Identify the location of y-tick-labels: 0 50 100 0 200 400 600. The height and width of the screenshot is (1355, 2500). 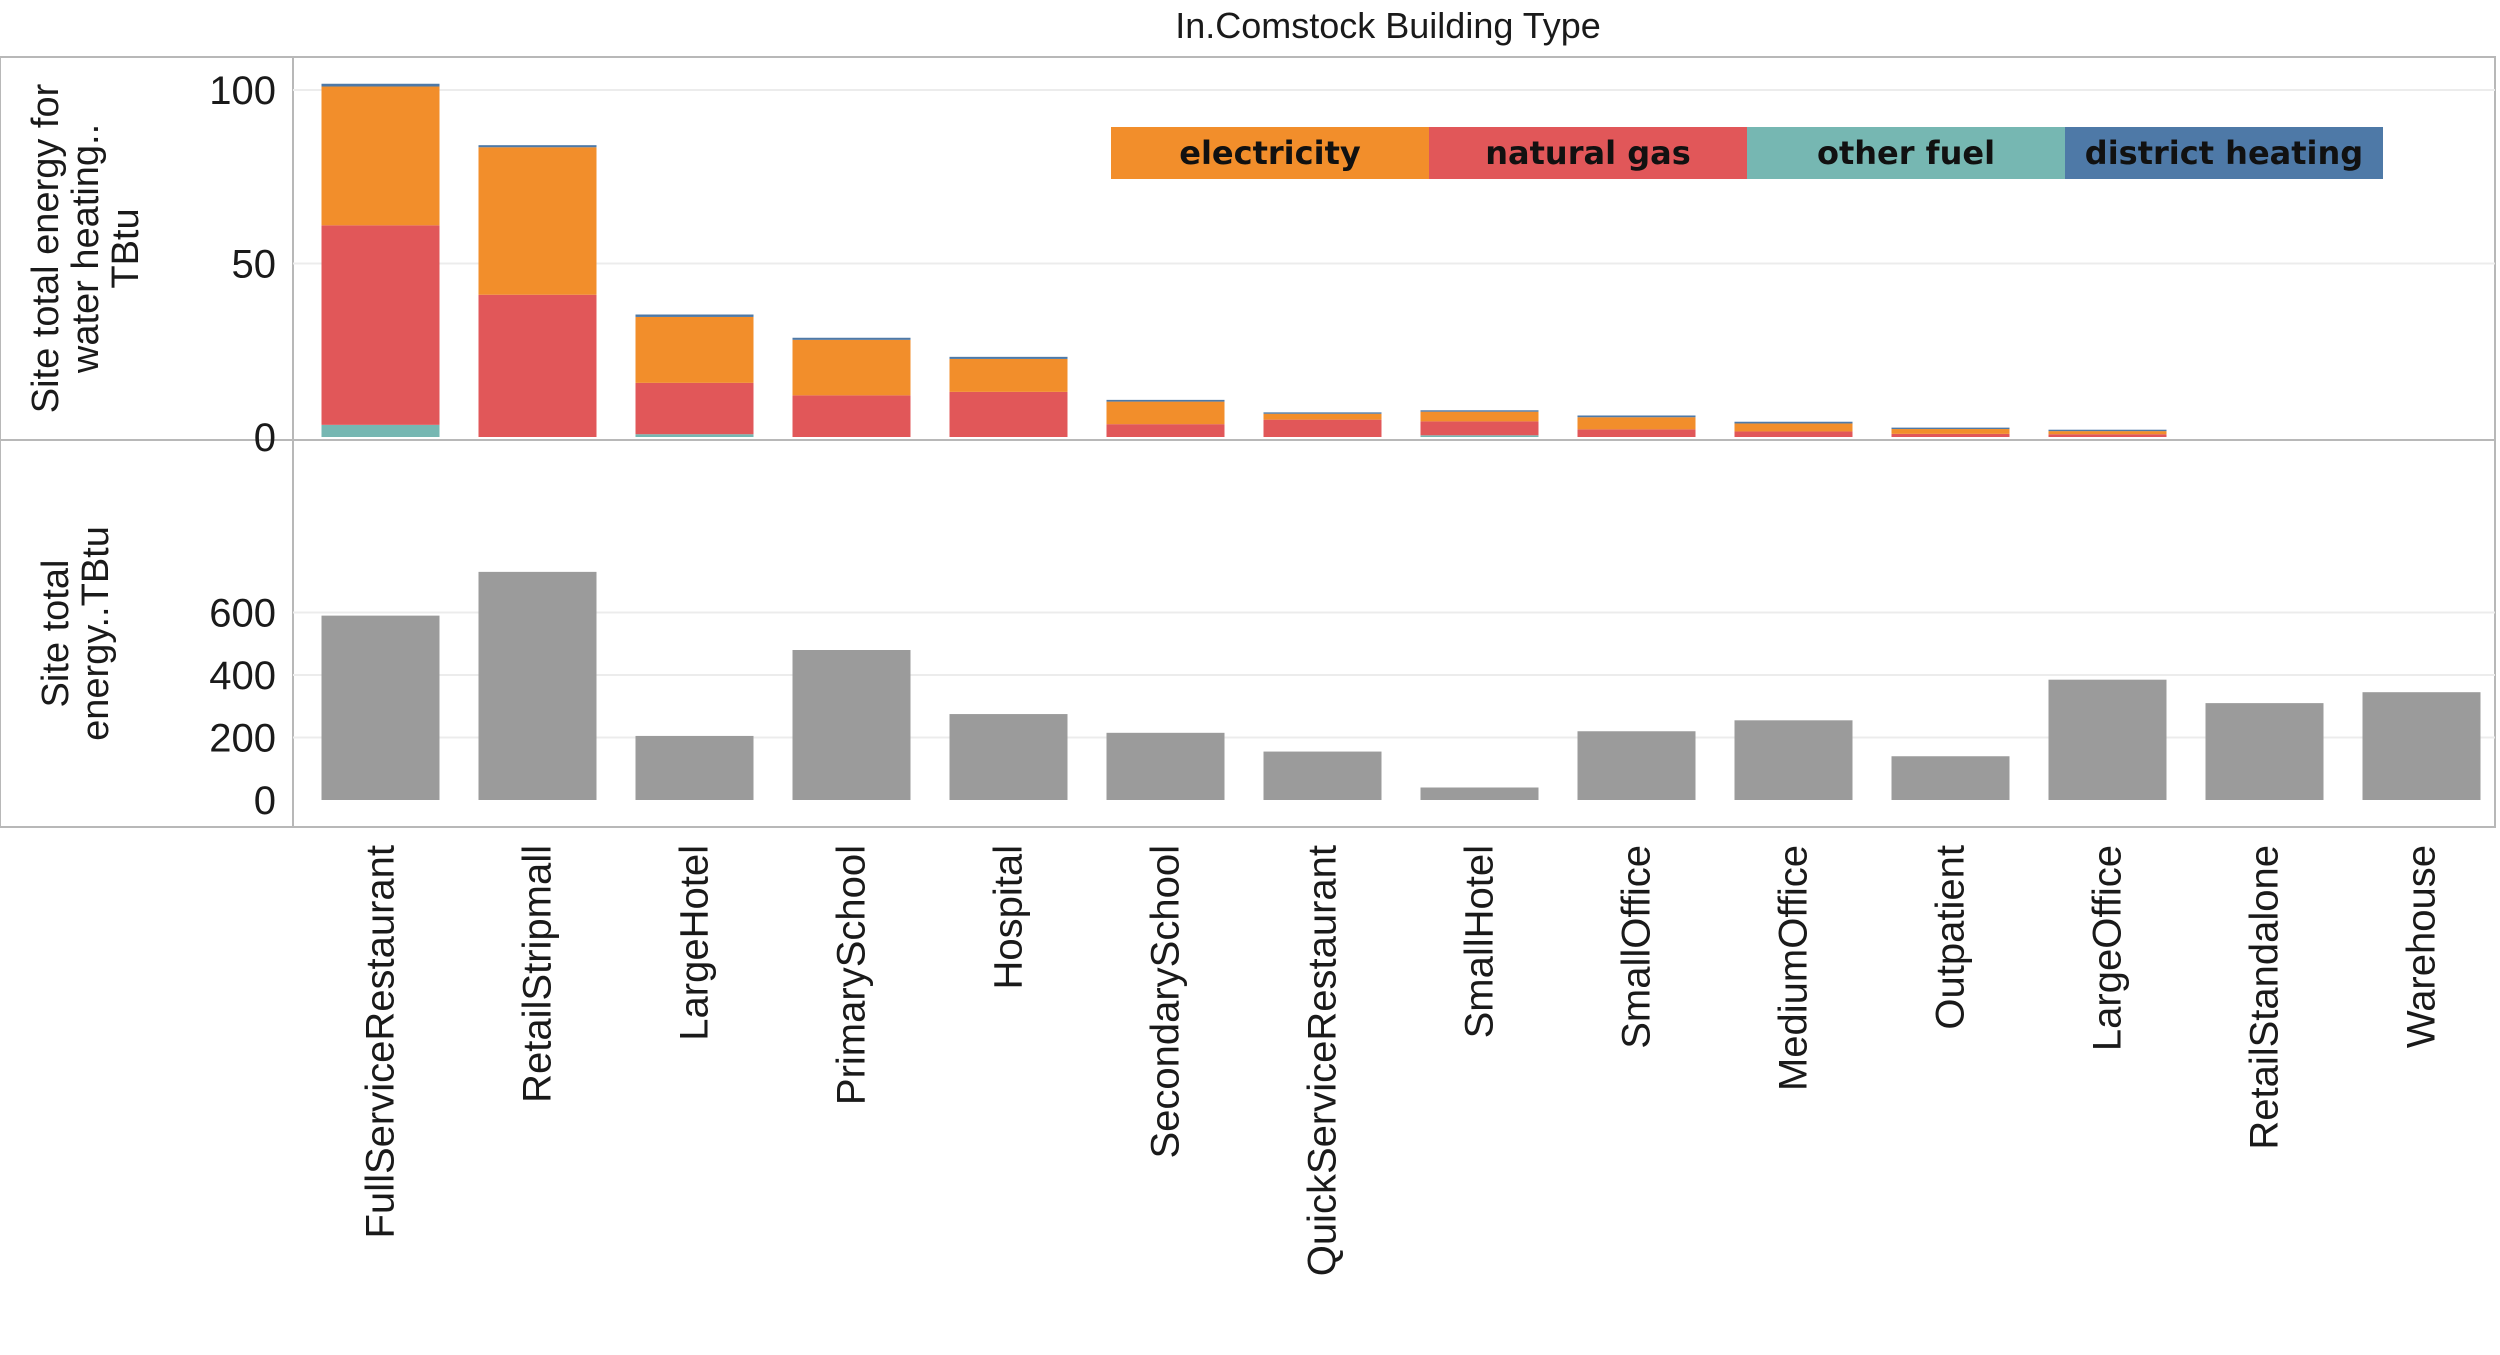
(242, 446).